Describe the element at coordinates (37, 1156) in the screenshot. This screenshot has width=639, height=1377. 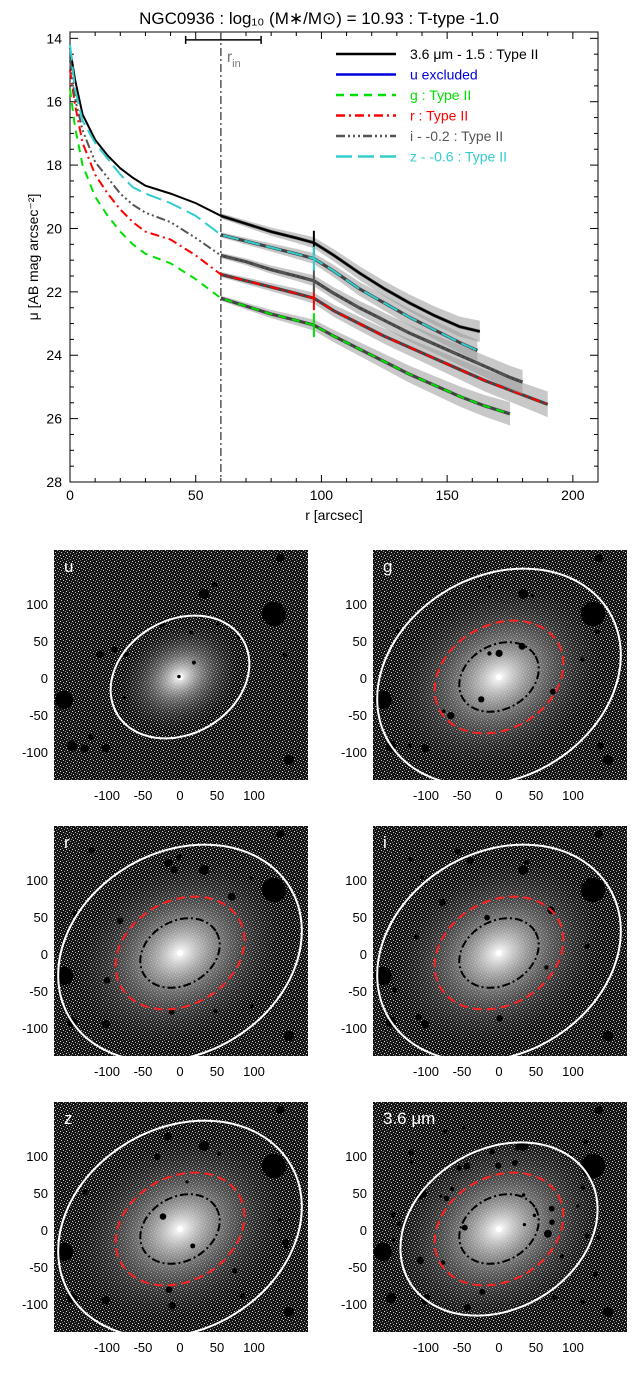
I see `panel-y-tick-label: 100` at that location.